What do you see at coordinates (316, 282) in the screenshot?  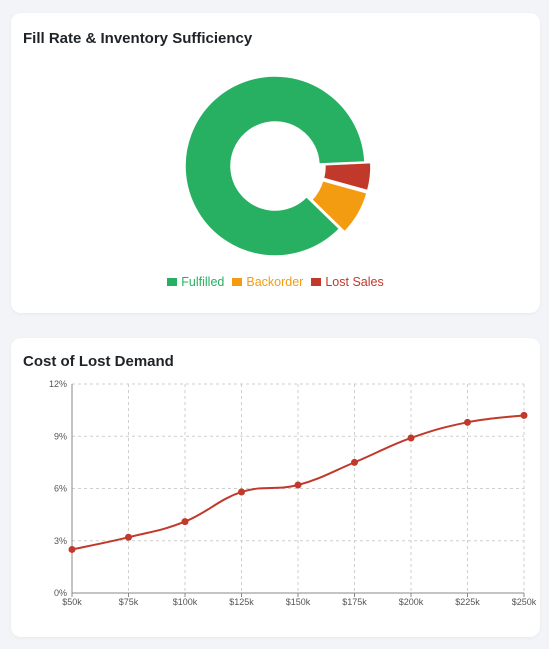 I see `legend-swatch-lost-sales` at bounding box center [316, 282].